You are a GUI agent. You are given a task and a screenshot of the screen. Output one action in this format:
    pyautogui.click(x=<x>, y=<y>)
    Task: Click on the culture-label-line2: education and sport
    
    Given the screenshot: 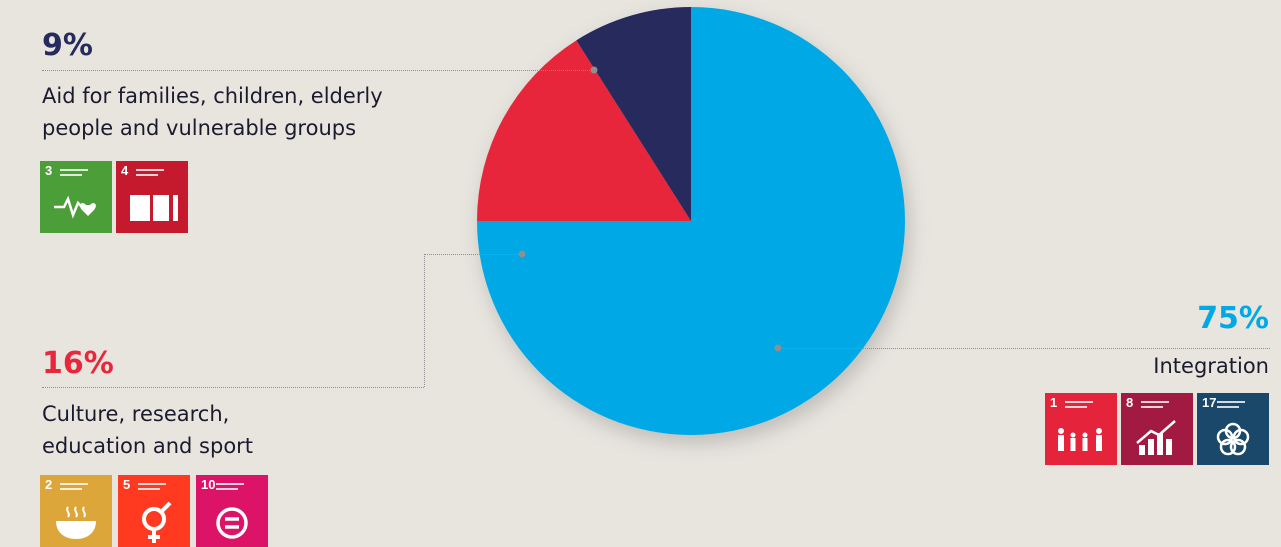 What is the action you would take?
    pyautogui.click(x=148, y=446)
    